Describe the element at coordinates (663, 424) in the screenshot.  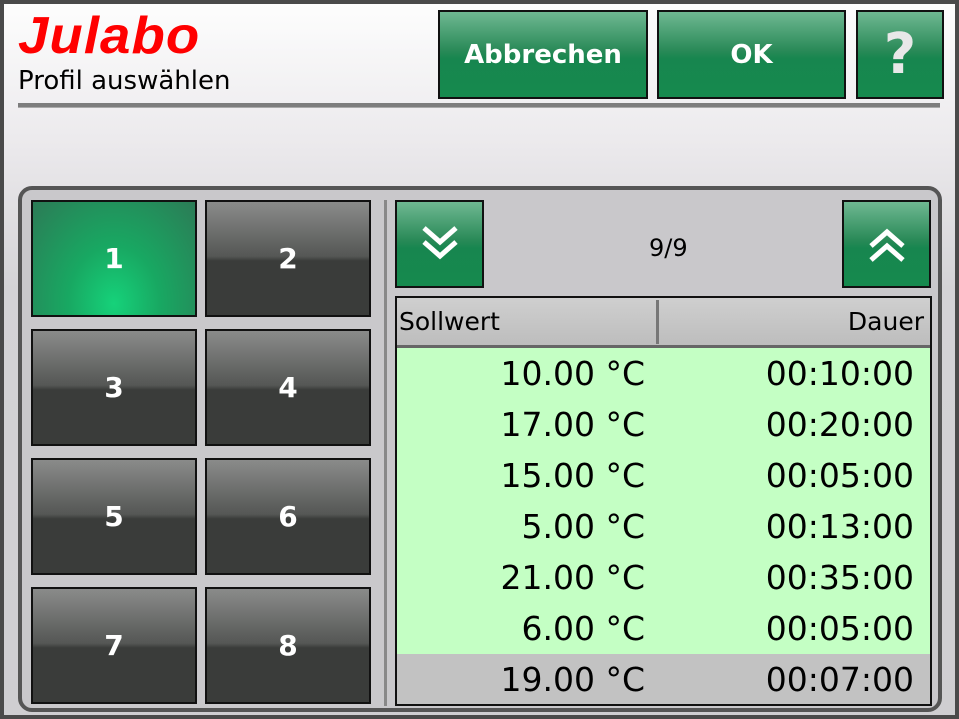
I see `table-row: 17.00 °C 00:20:00` at that location.